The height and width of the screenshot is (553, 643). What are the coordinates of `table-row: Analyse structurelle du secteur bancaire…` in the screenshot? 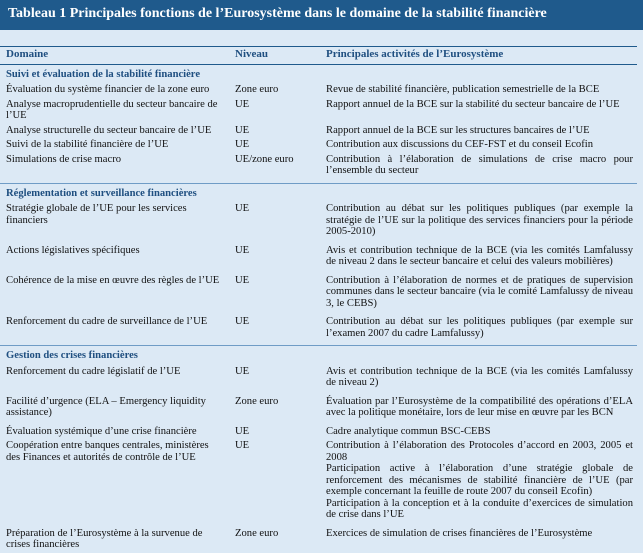 It's located at (318, 131).